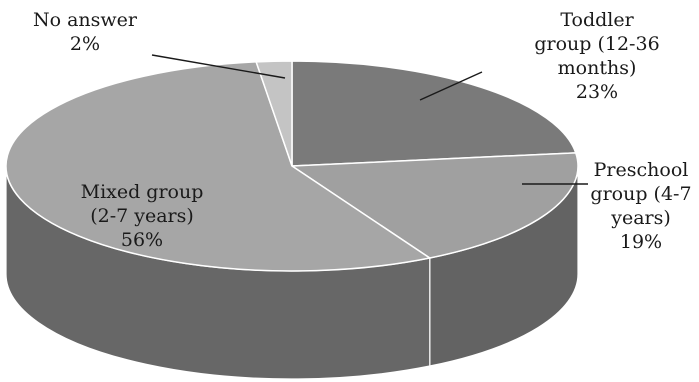  What do you see at coordinates (274, 113) in the screenshot?
I see `slice-no-answer` at bounding box center [274, 113].